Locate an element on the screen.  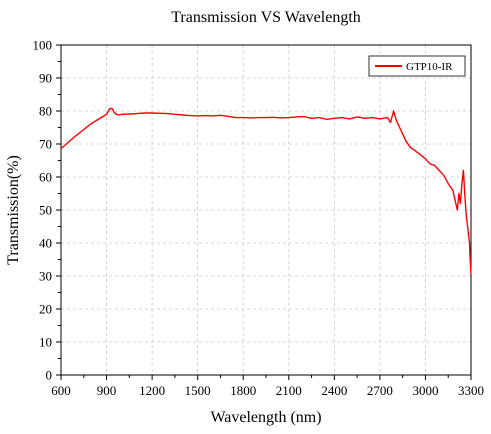
x-axis-title: Wavelength (nm) is located at coordinates (265, 417).